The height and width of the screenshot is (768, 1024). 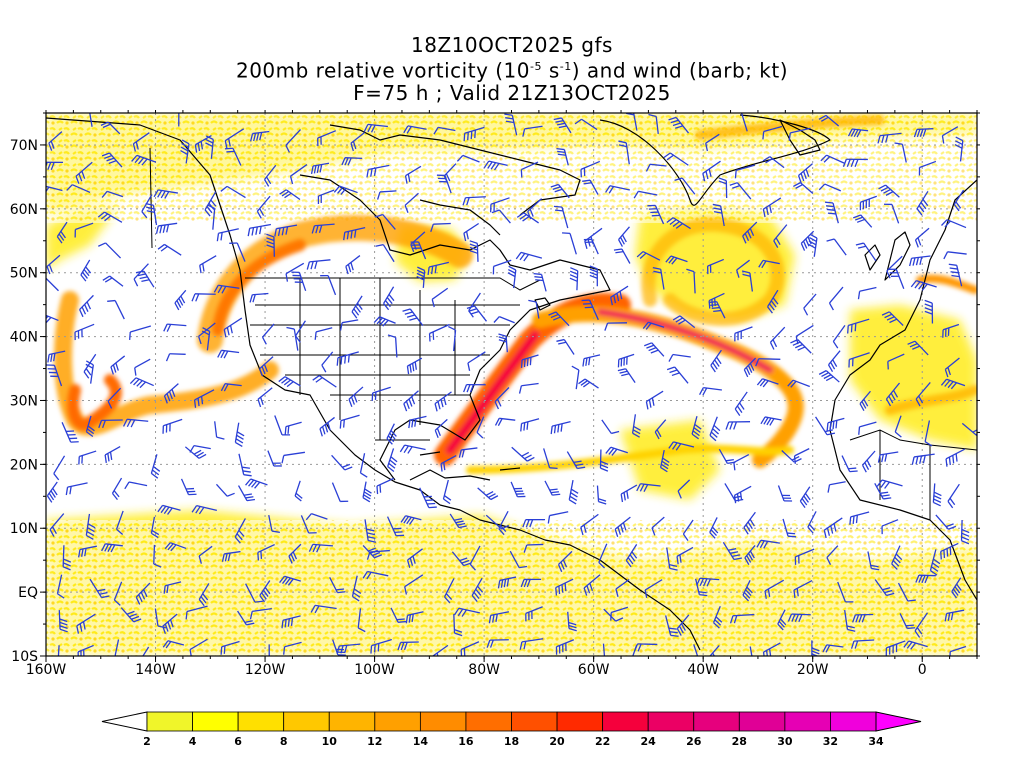 What do you see at coordinates (694, 741) in the screenshot?
I see `colorbar-label: 26` at bounding box center [694, 741].